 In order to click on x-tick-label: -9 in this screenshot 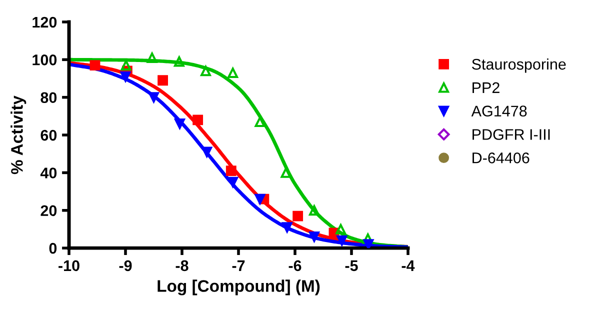, I will do `click(125, 266)`.